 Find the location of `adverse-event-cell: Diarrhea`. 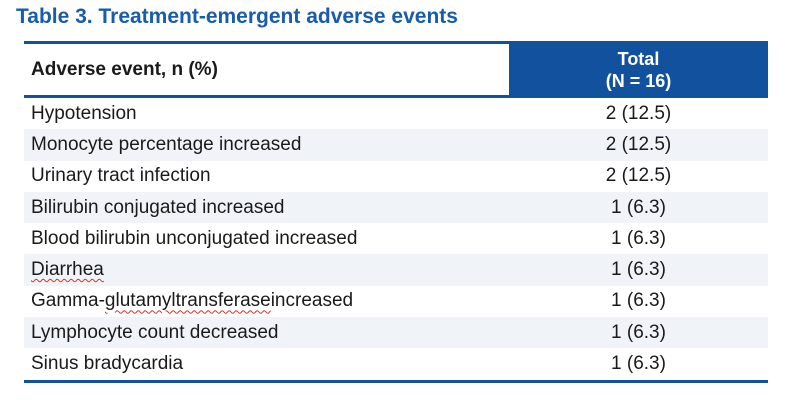

adverse-event-cell: Diarrhea is located at coordinates (266, 269).